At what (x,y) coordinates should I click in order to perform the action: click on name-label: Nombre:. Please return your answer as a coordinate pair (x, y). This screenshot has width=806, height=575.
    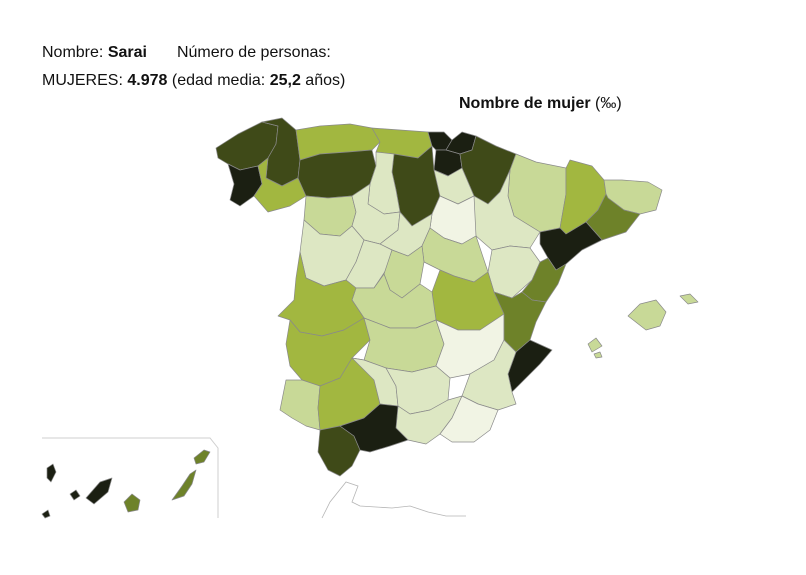
    Looking at the image, I should click on (73, 52).